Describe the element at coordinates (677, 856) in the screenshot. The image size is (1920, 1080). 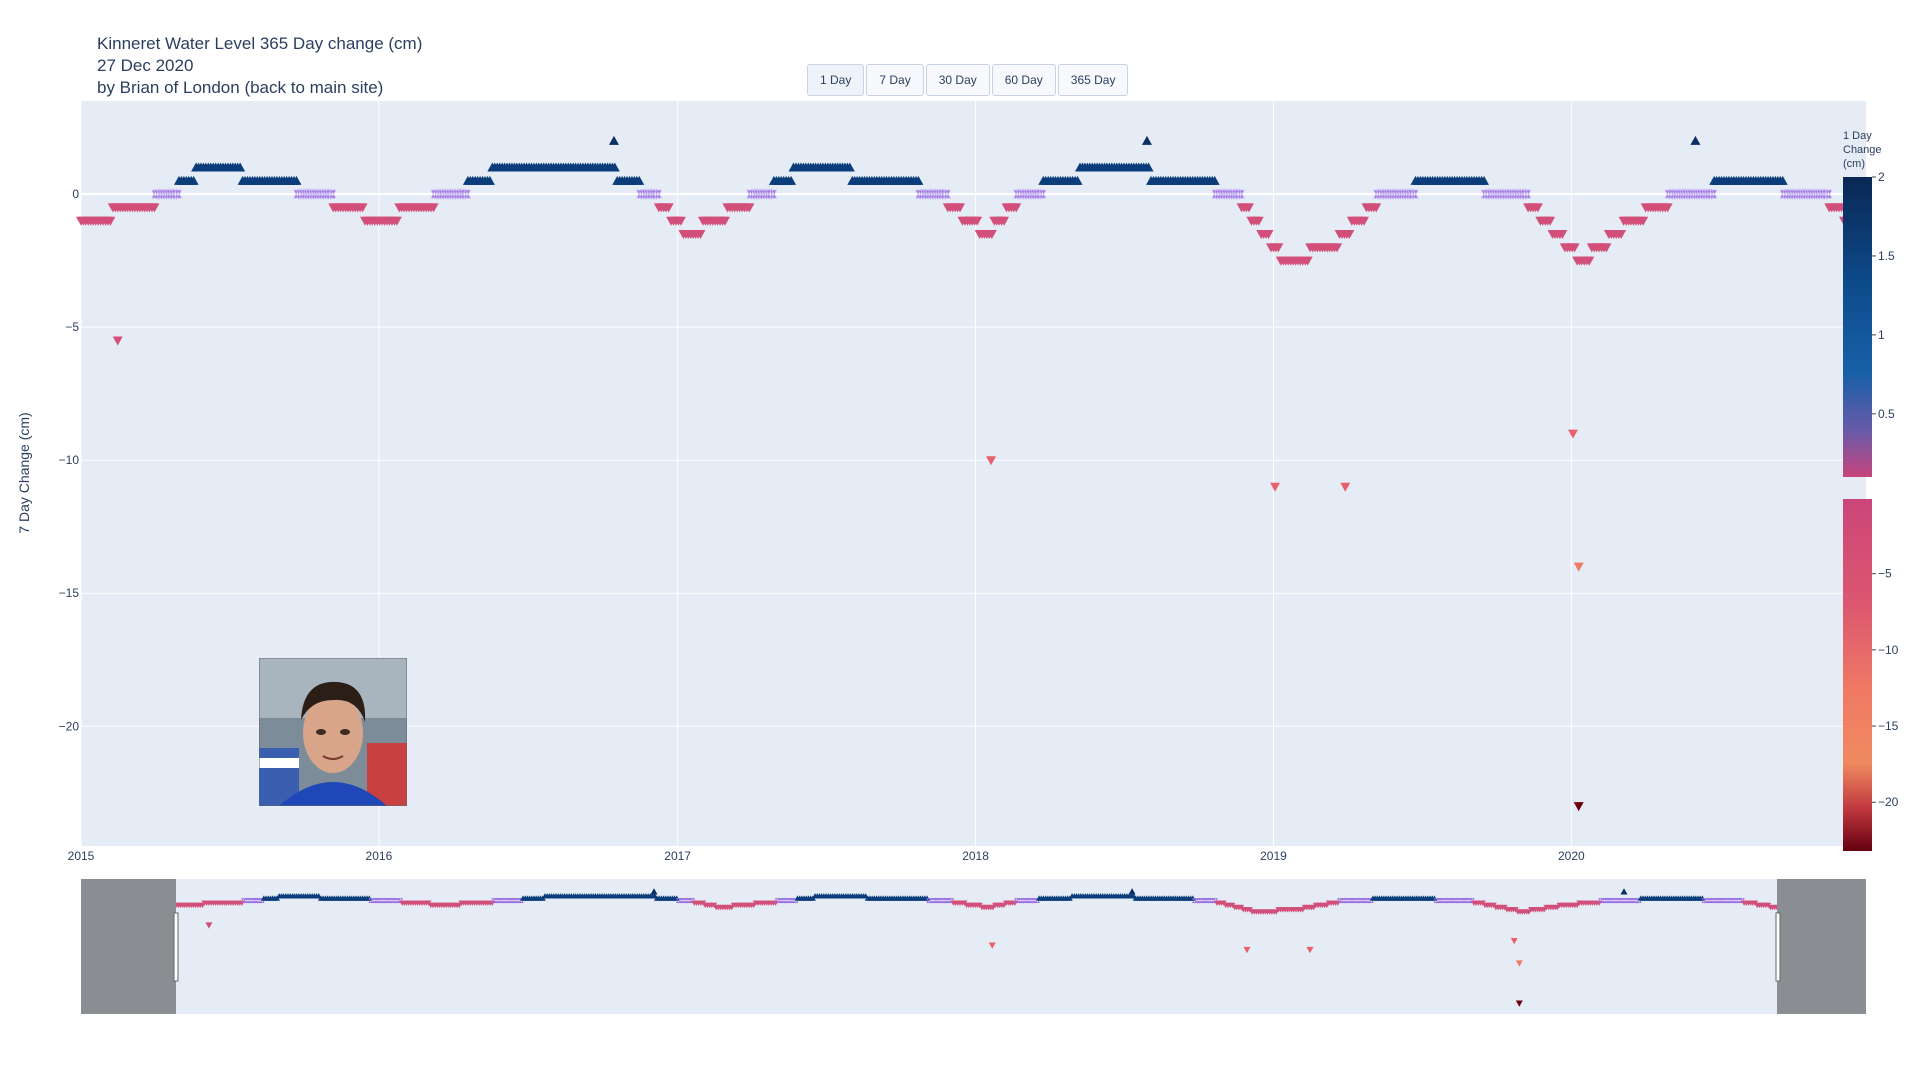
I see `x-tick-label: 2017` at that location.